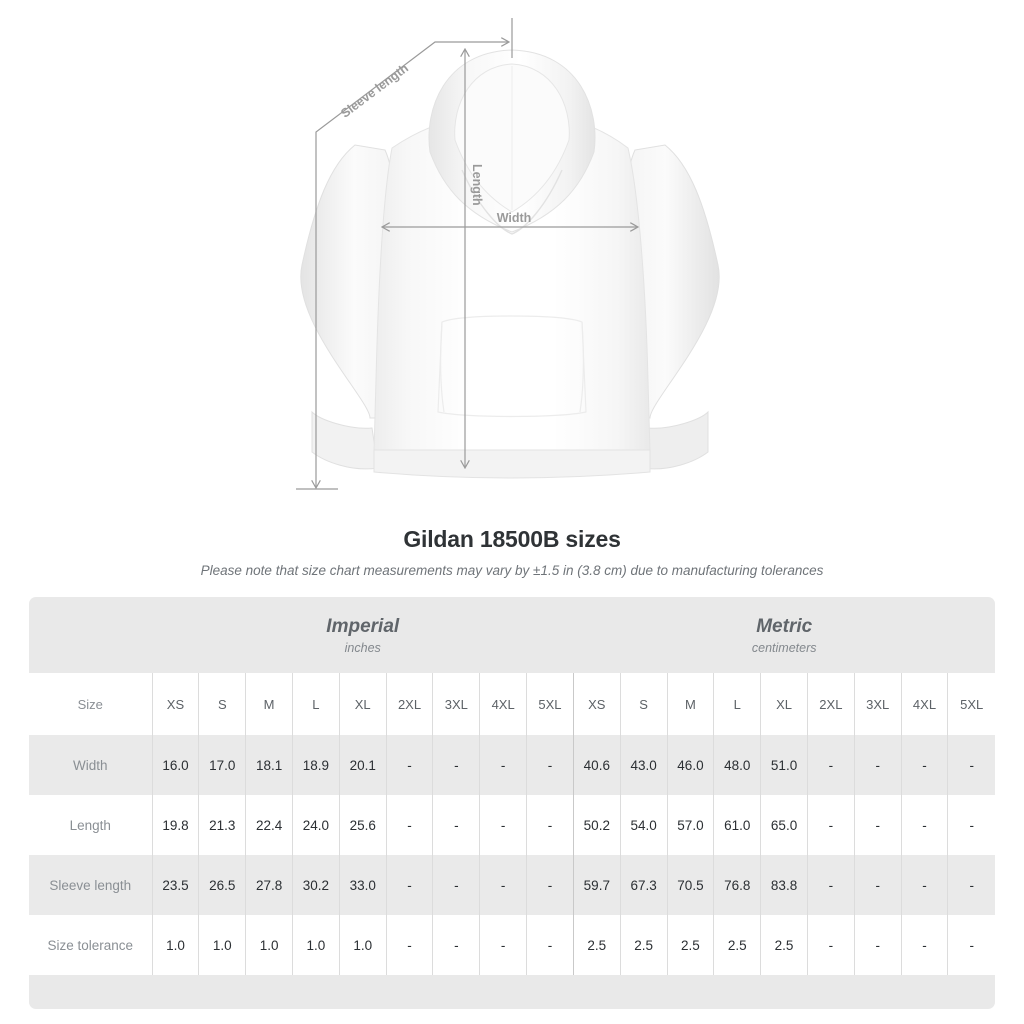 Image resolution: width=1024 pixels, height=1024 pixels. I want to click on cell-width-imperial-xs: 16.0, so click(175, 765).